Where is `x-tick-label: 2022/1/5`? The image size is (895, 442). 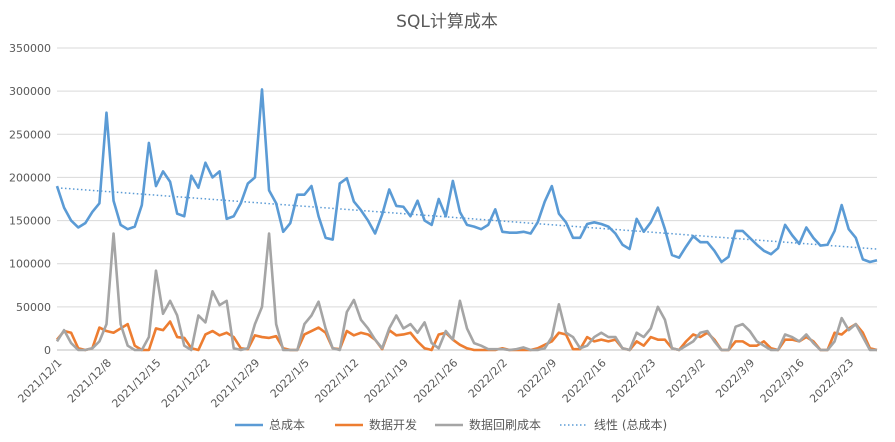 x-tick-label: 2022/1/5 is located at coordinates (290, 378).